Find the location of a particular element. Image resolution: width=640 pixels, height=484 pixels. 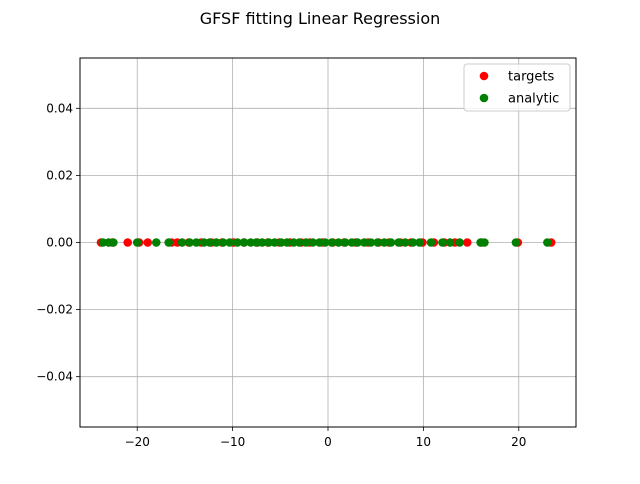

y-tick-label: −0.04 is located at coordinates (54, 377).